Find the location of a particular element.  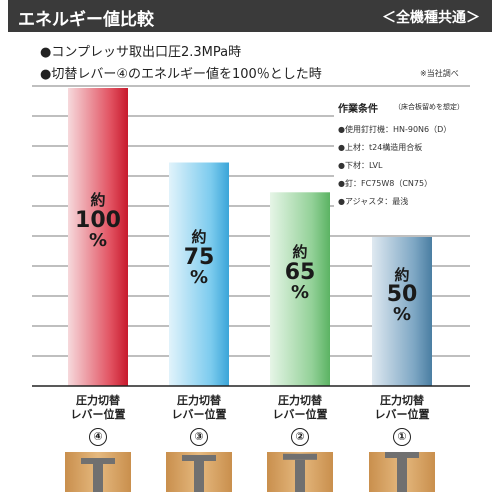

work-condition-adjuster: ●アジャスタ：最浅 is located at coordinates (373, 201).